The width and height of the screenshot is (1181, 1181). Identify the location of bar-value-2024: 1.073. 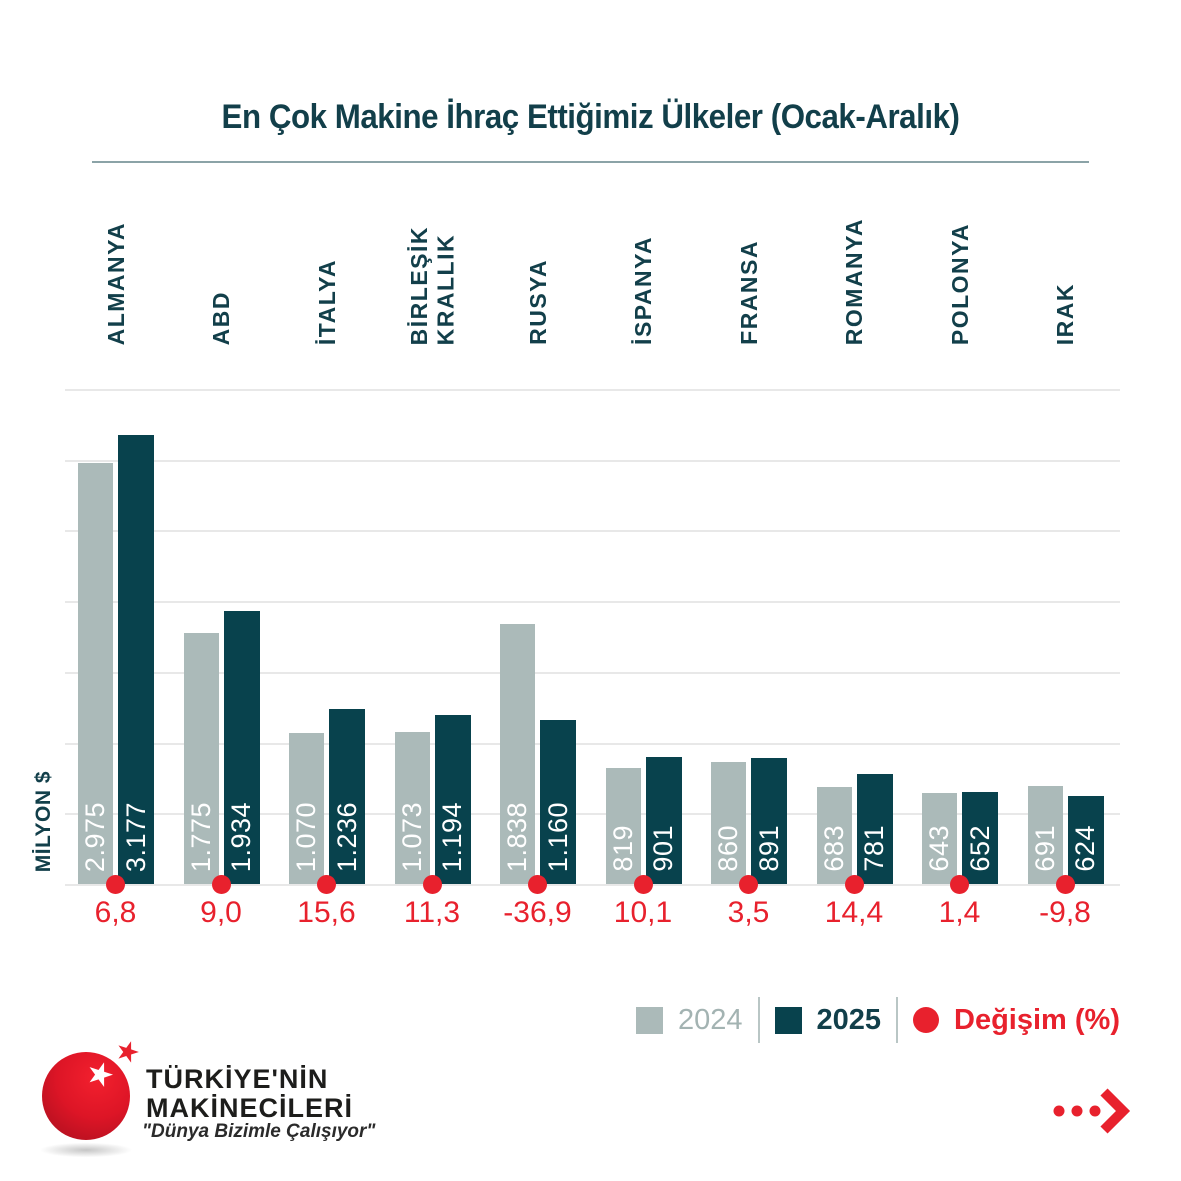
(411, 836).